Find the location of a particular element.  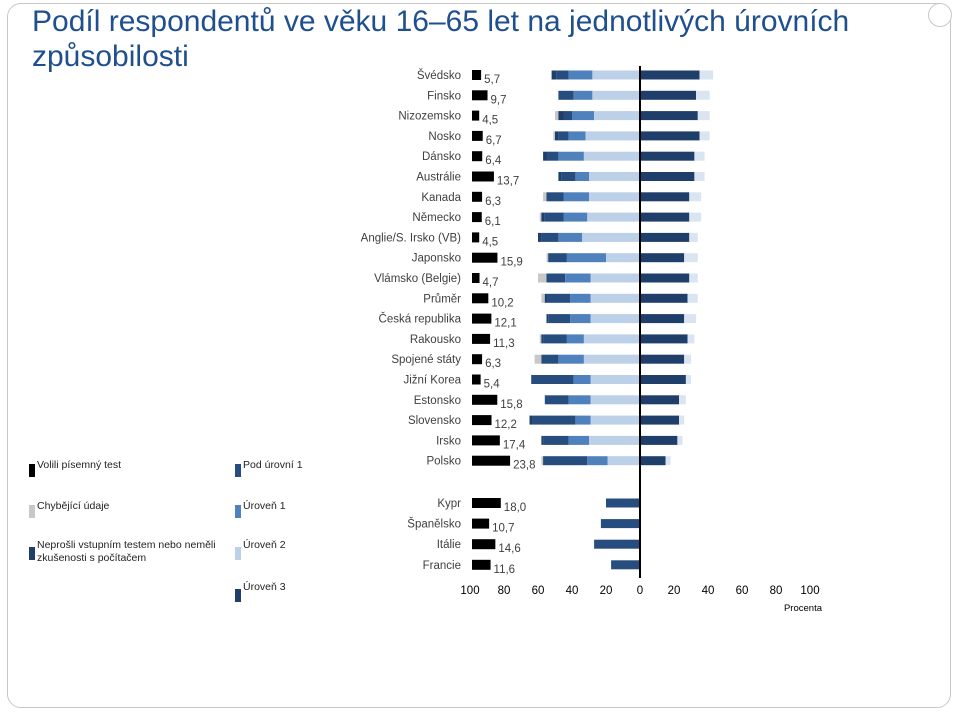

country-label: Nosko is located at coordinates (444, 137).